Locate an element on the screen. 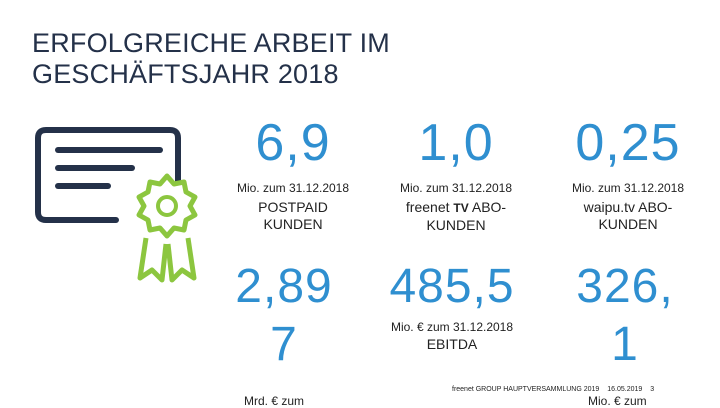 The height and width of the screenshot is (408, 720). stat-value-line1: 2,89 is located at coordinates (284, 286).